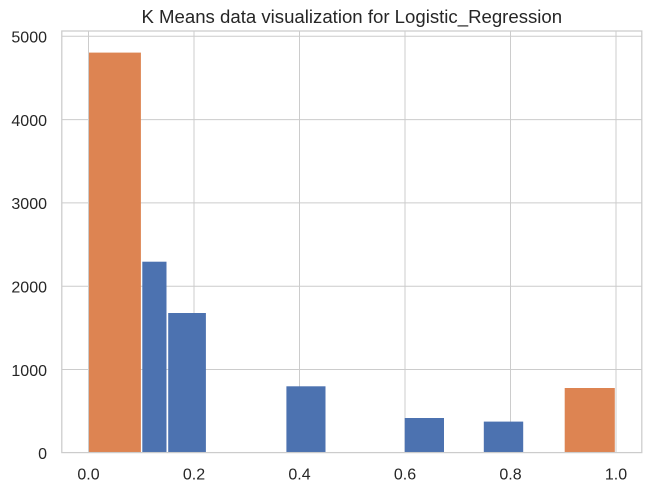  Describe the element at coordinates (29, 121) in the screenshot. I see `svg-text: 4000` at that location.